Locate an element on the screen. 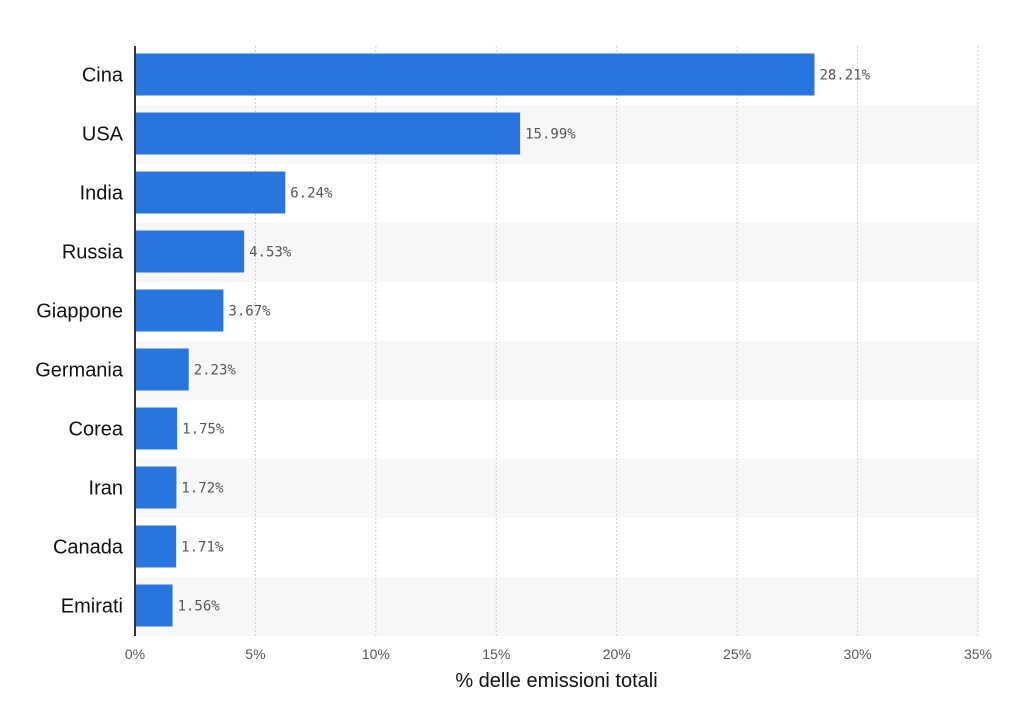  x-tick-label: 25% is located at coordinates (737, 654).